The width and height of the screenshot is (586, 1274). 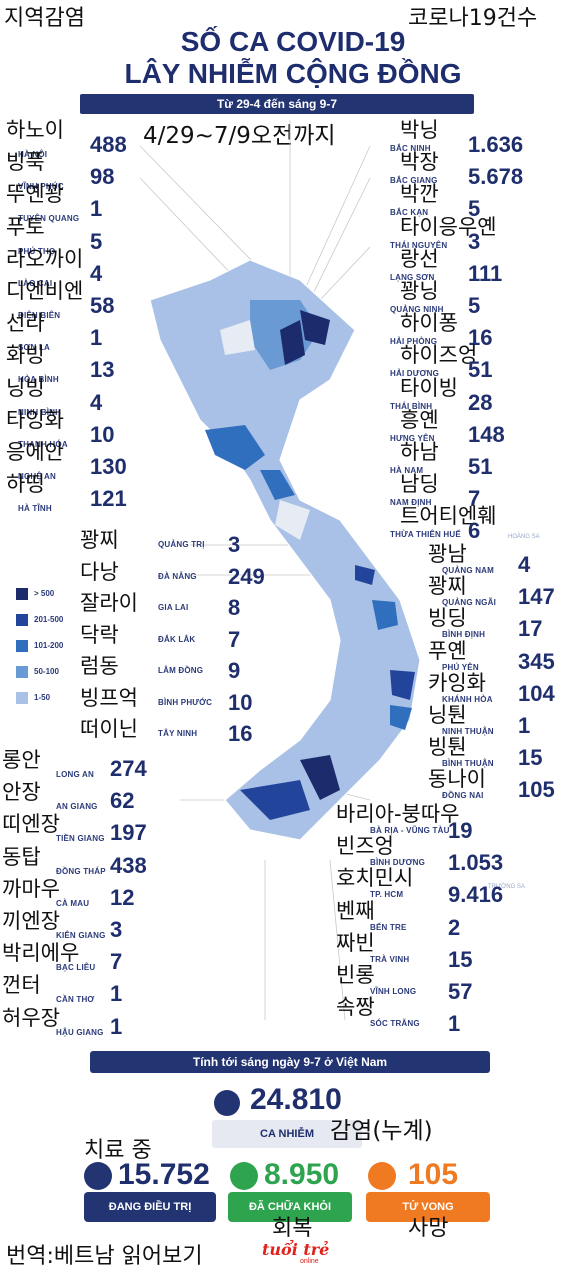 What do you see at coordinates (122, 801) in the screenshot?
I see `province-count: 62` at bounding box center [122, 801].